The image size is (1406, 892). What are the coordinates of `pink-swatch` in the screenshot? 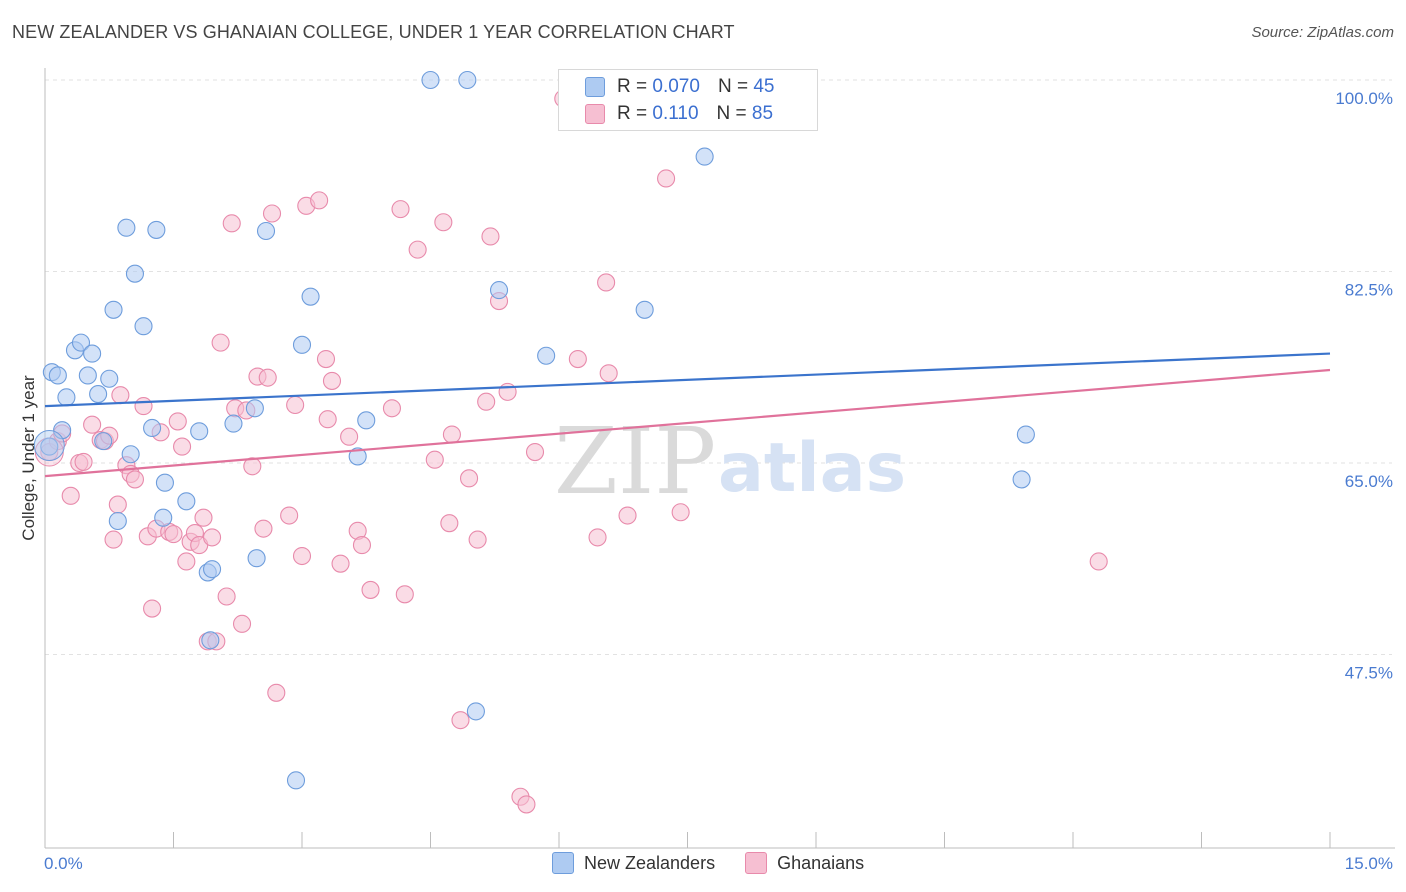 It's located at (595, 114).